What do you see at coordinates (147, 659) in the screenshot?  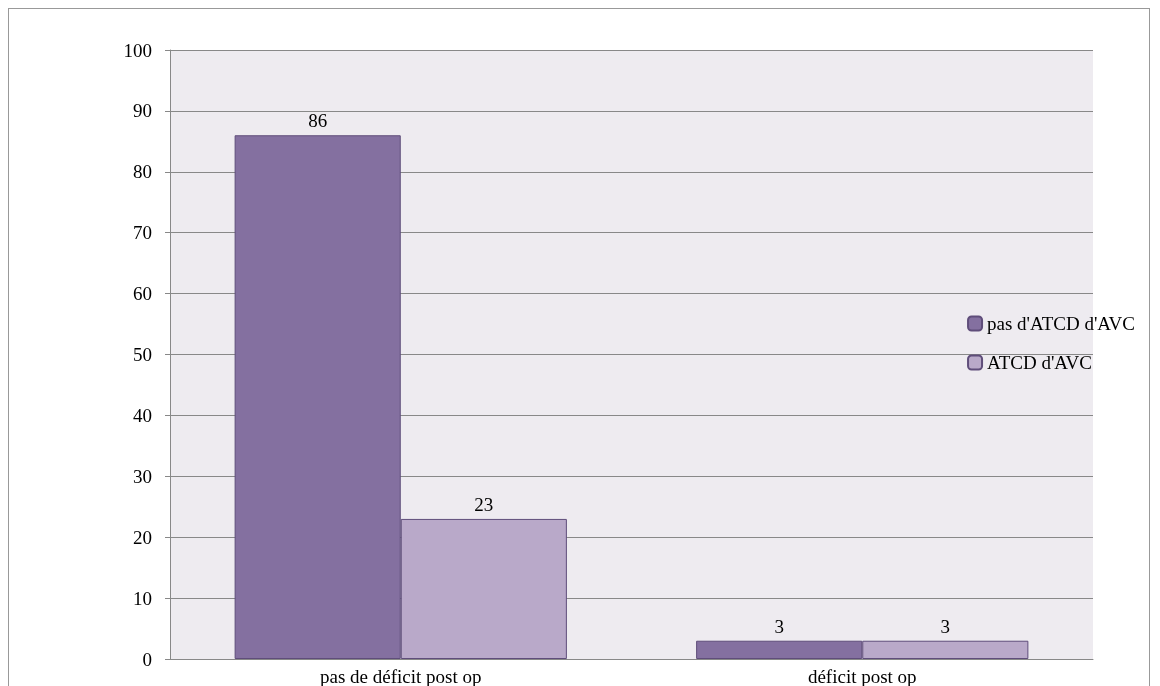 I see `y-tick-label: 0` at bounding box center [147, 659].